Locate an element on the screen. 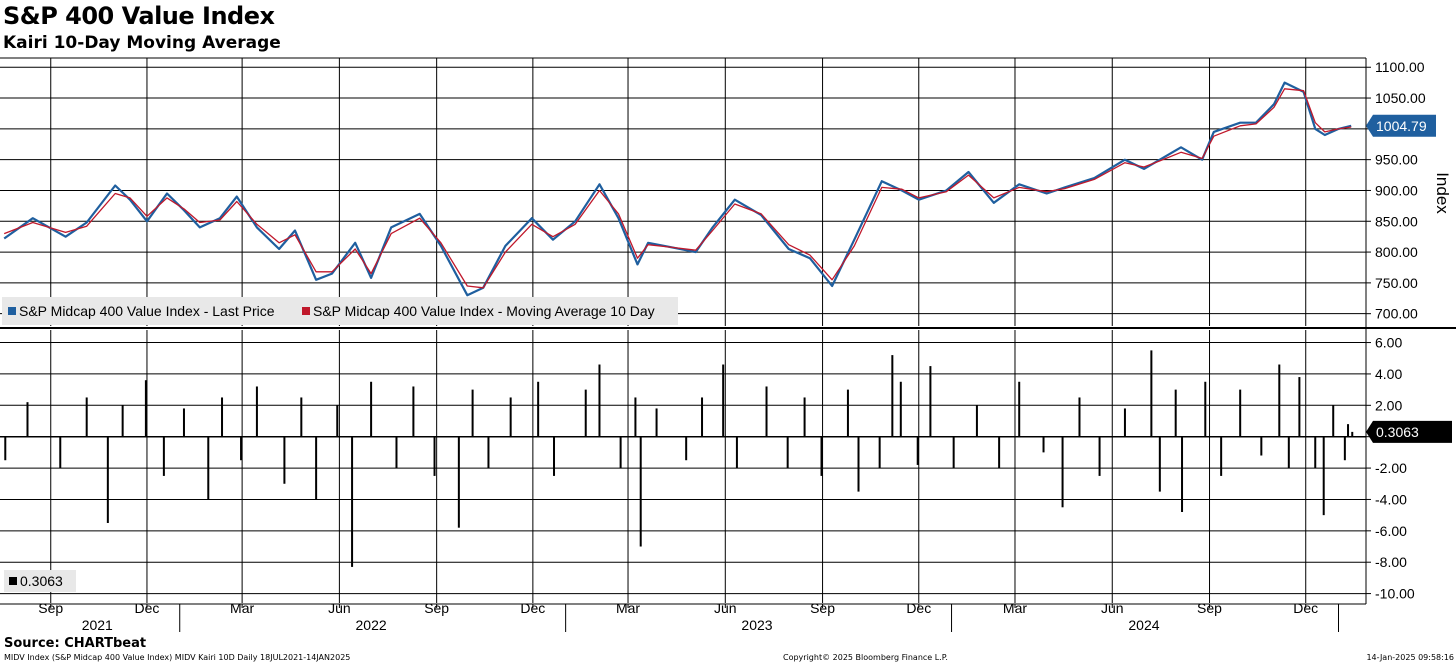  legend-box-bottom is located at coordinates (40, 581).